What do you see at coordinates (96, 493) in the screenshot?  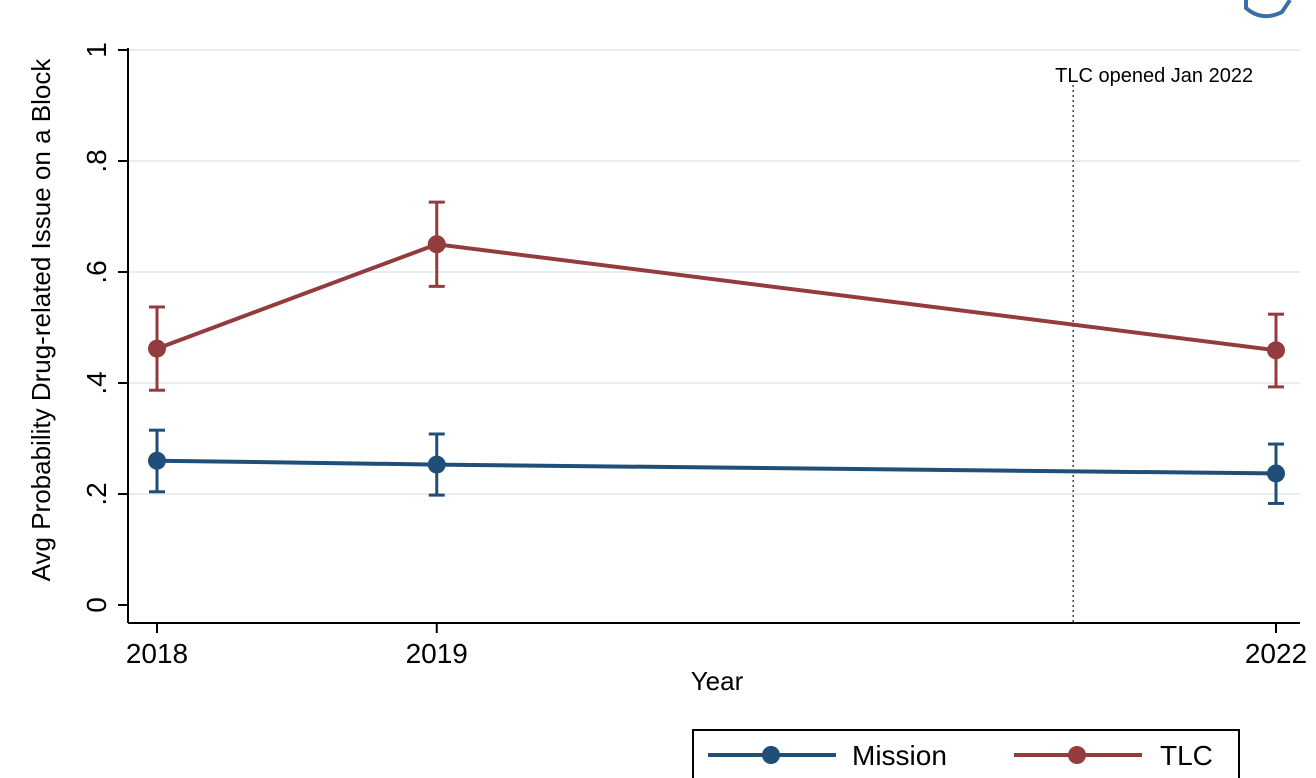 I see `y-tick-label-1: .2` at bounding box center [96, 493].